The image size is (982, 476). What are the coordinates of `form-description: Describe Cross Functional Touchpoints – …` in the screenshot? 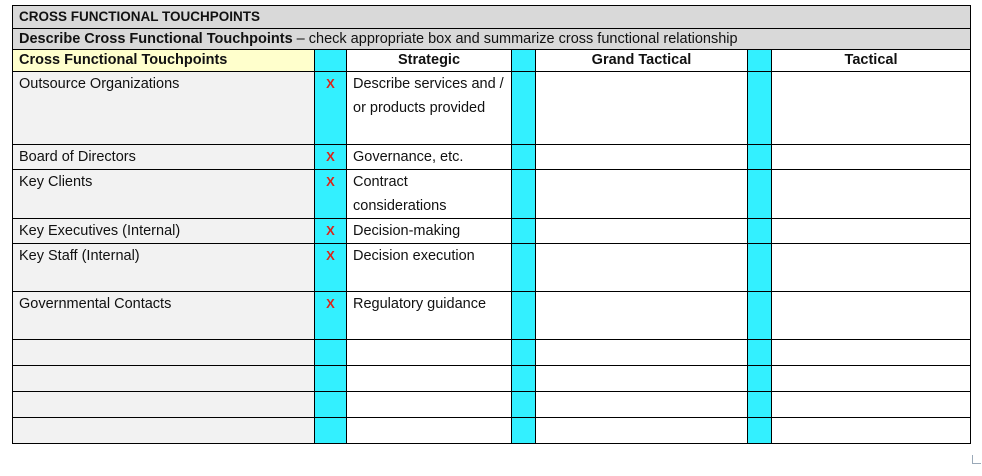 It's located at (491, 39).